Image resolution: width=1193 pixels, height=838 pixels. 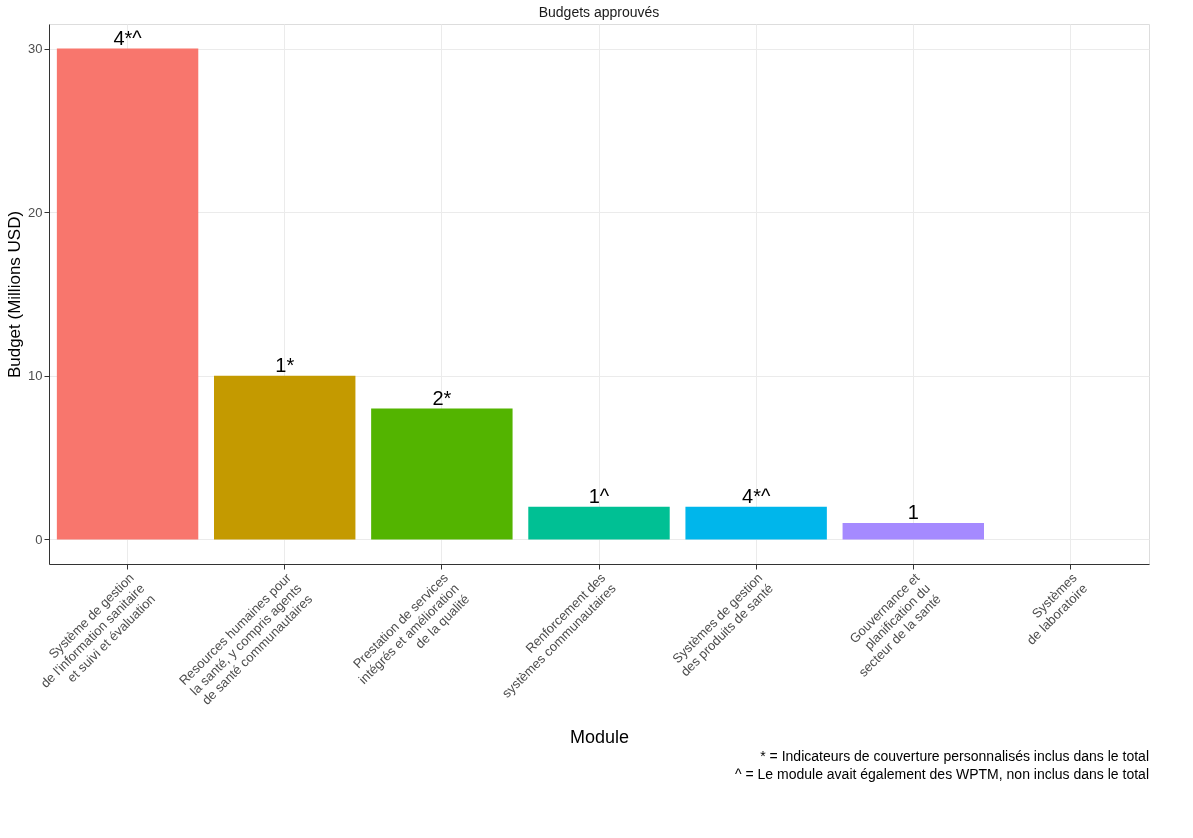 What do you see at coordinates (913, 512) in the screenshot?
I see `annotation: 1` at bounding box center [913, 512].